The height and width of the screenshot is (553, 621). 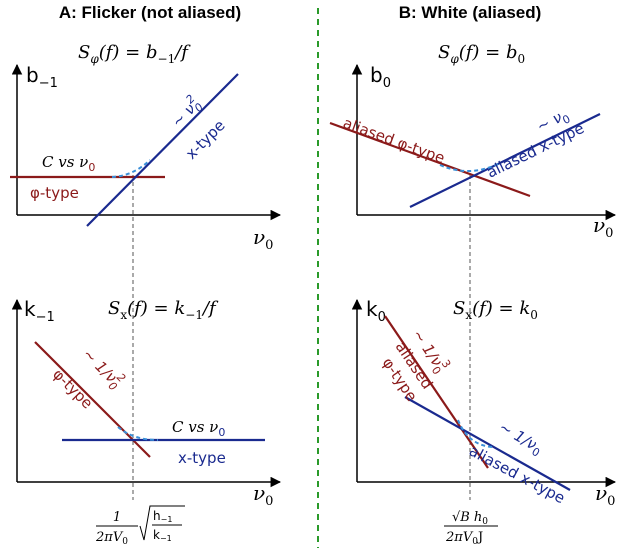 I want to click on crossover-expression-b: √B h0 2πV0J, so click(x=471, y=528).